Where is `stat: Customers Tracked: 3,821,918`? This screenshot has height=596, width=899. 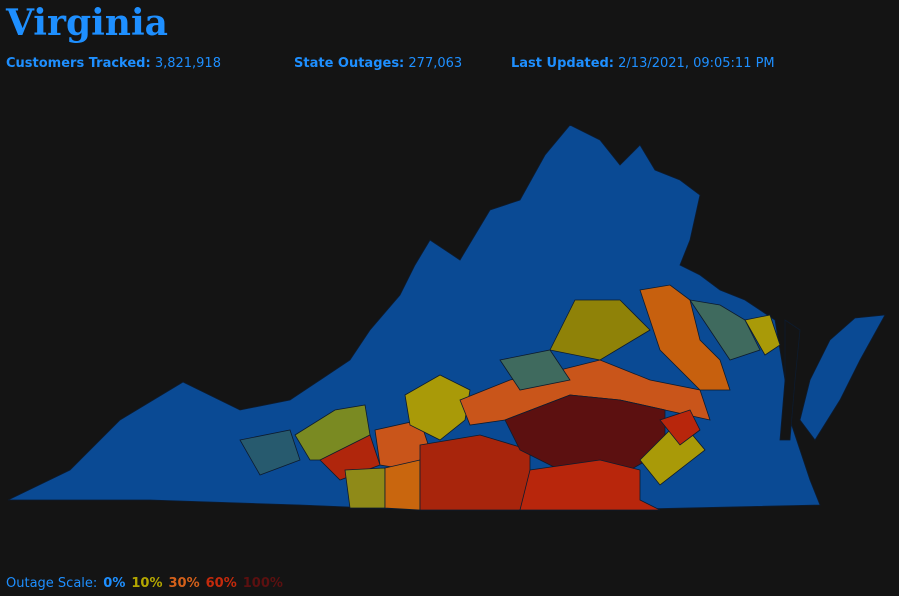 stat: Customers Tracked: 3,821,918 is located at coordinates (113, 63).